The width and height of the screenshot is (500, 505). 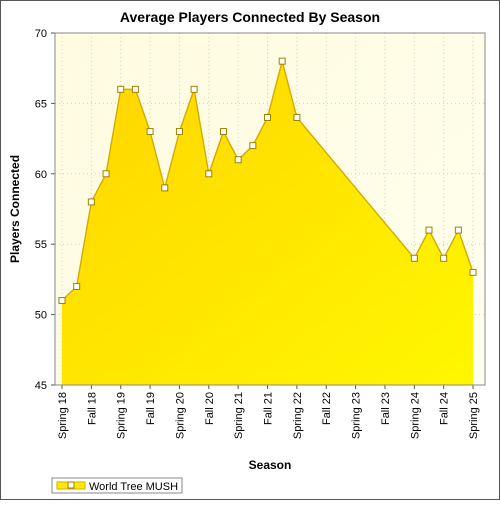 What do you see at coordinates (386, 408) in the screenshot?
I see `x-tick-label: Fall 23` at bounding box center [386, 408].